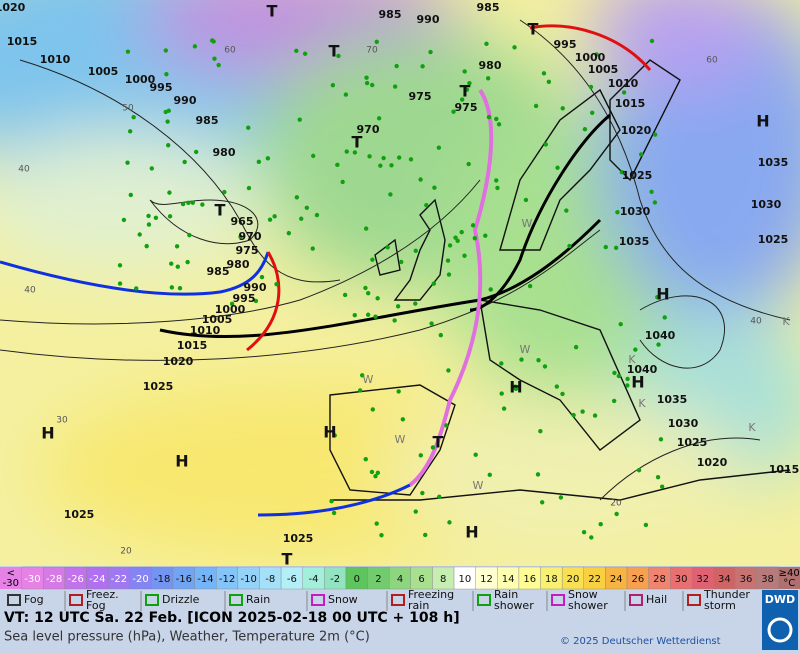 Image resolution: width=800 pixels, height=653 pixels. I want to click on airmass-label: W, so click(525, 349).